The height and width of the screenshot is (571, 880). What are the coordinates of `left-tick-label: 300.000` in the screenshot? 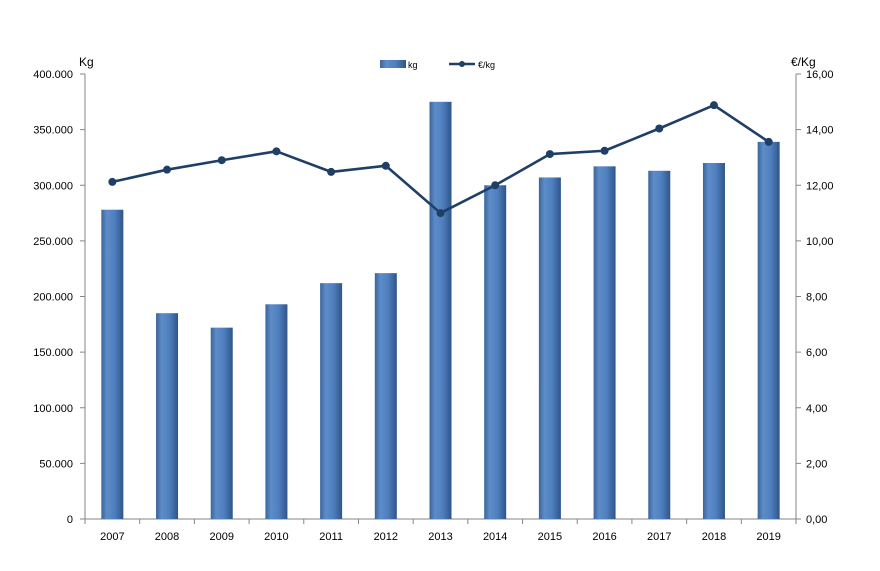 It's located at (53, 186).